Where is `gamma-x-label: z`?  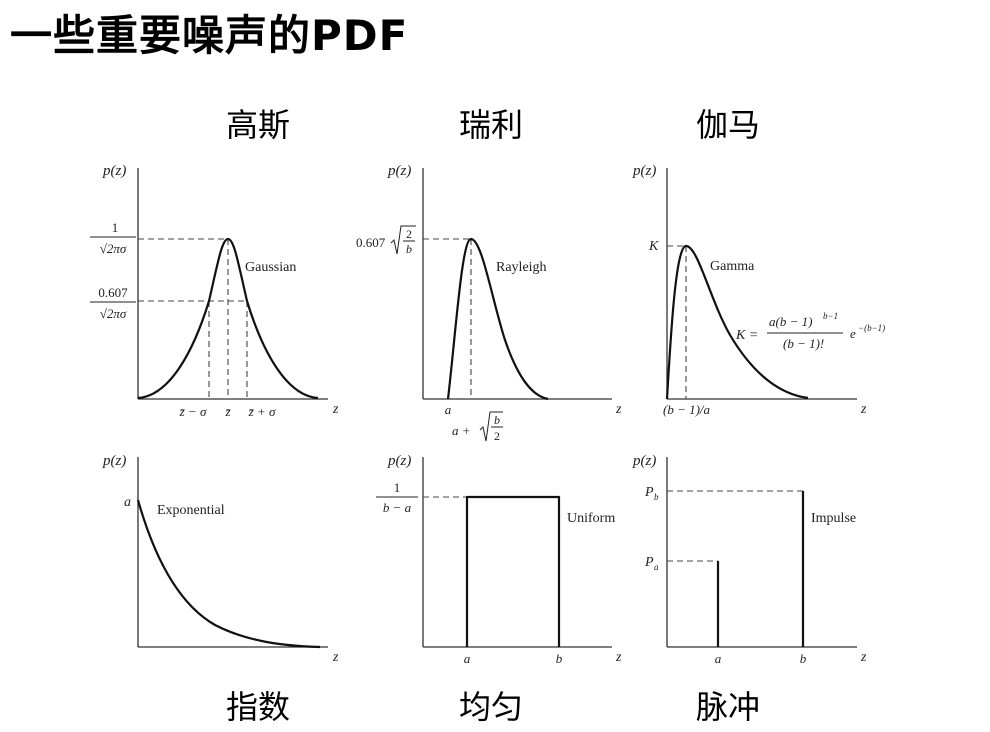
gamma-x-label: z is located at coordinates (863, 409).